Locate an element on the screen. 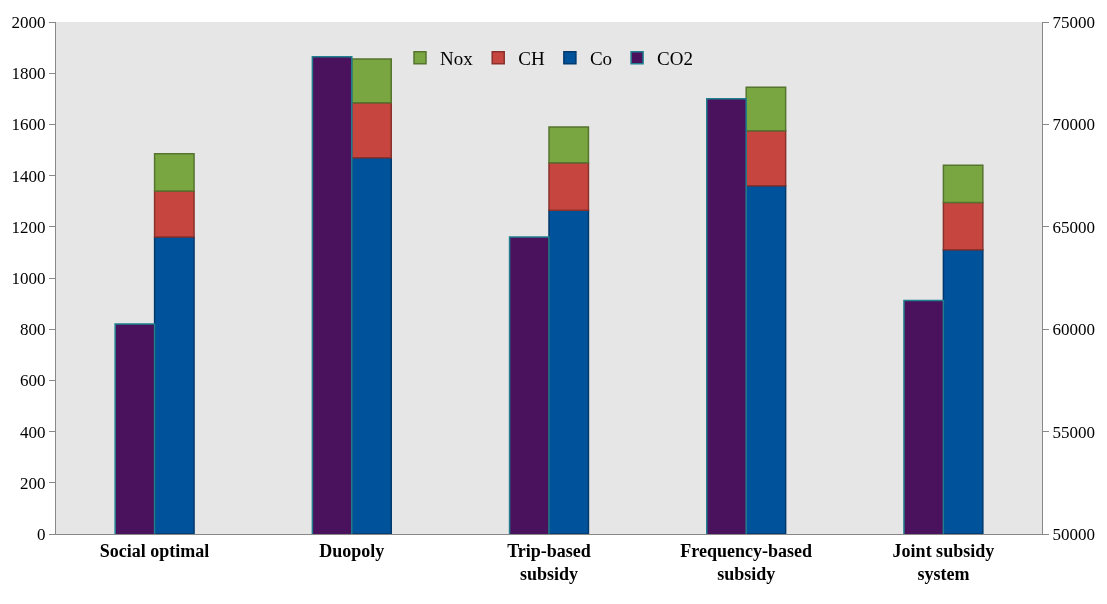  y-tick-label: 200 is located at coordinates (33, 483).